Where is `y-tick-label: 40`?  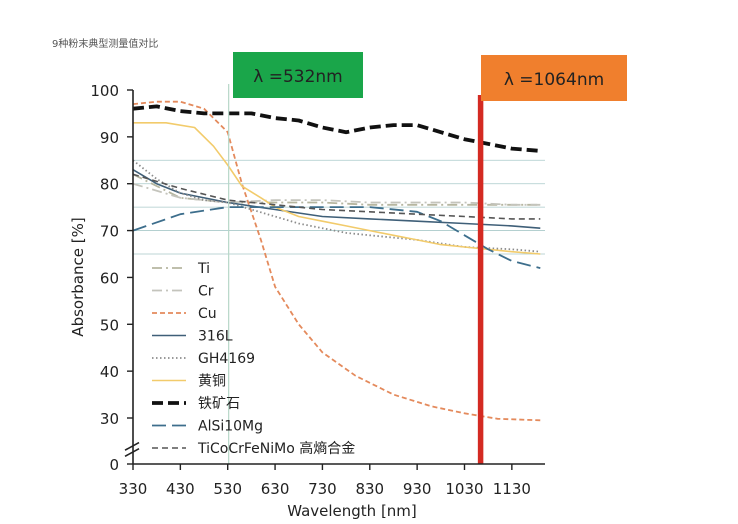 y-tick-label: 40 is located at coordinates (109, 372).